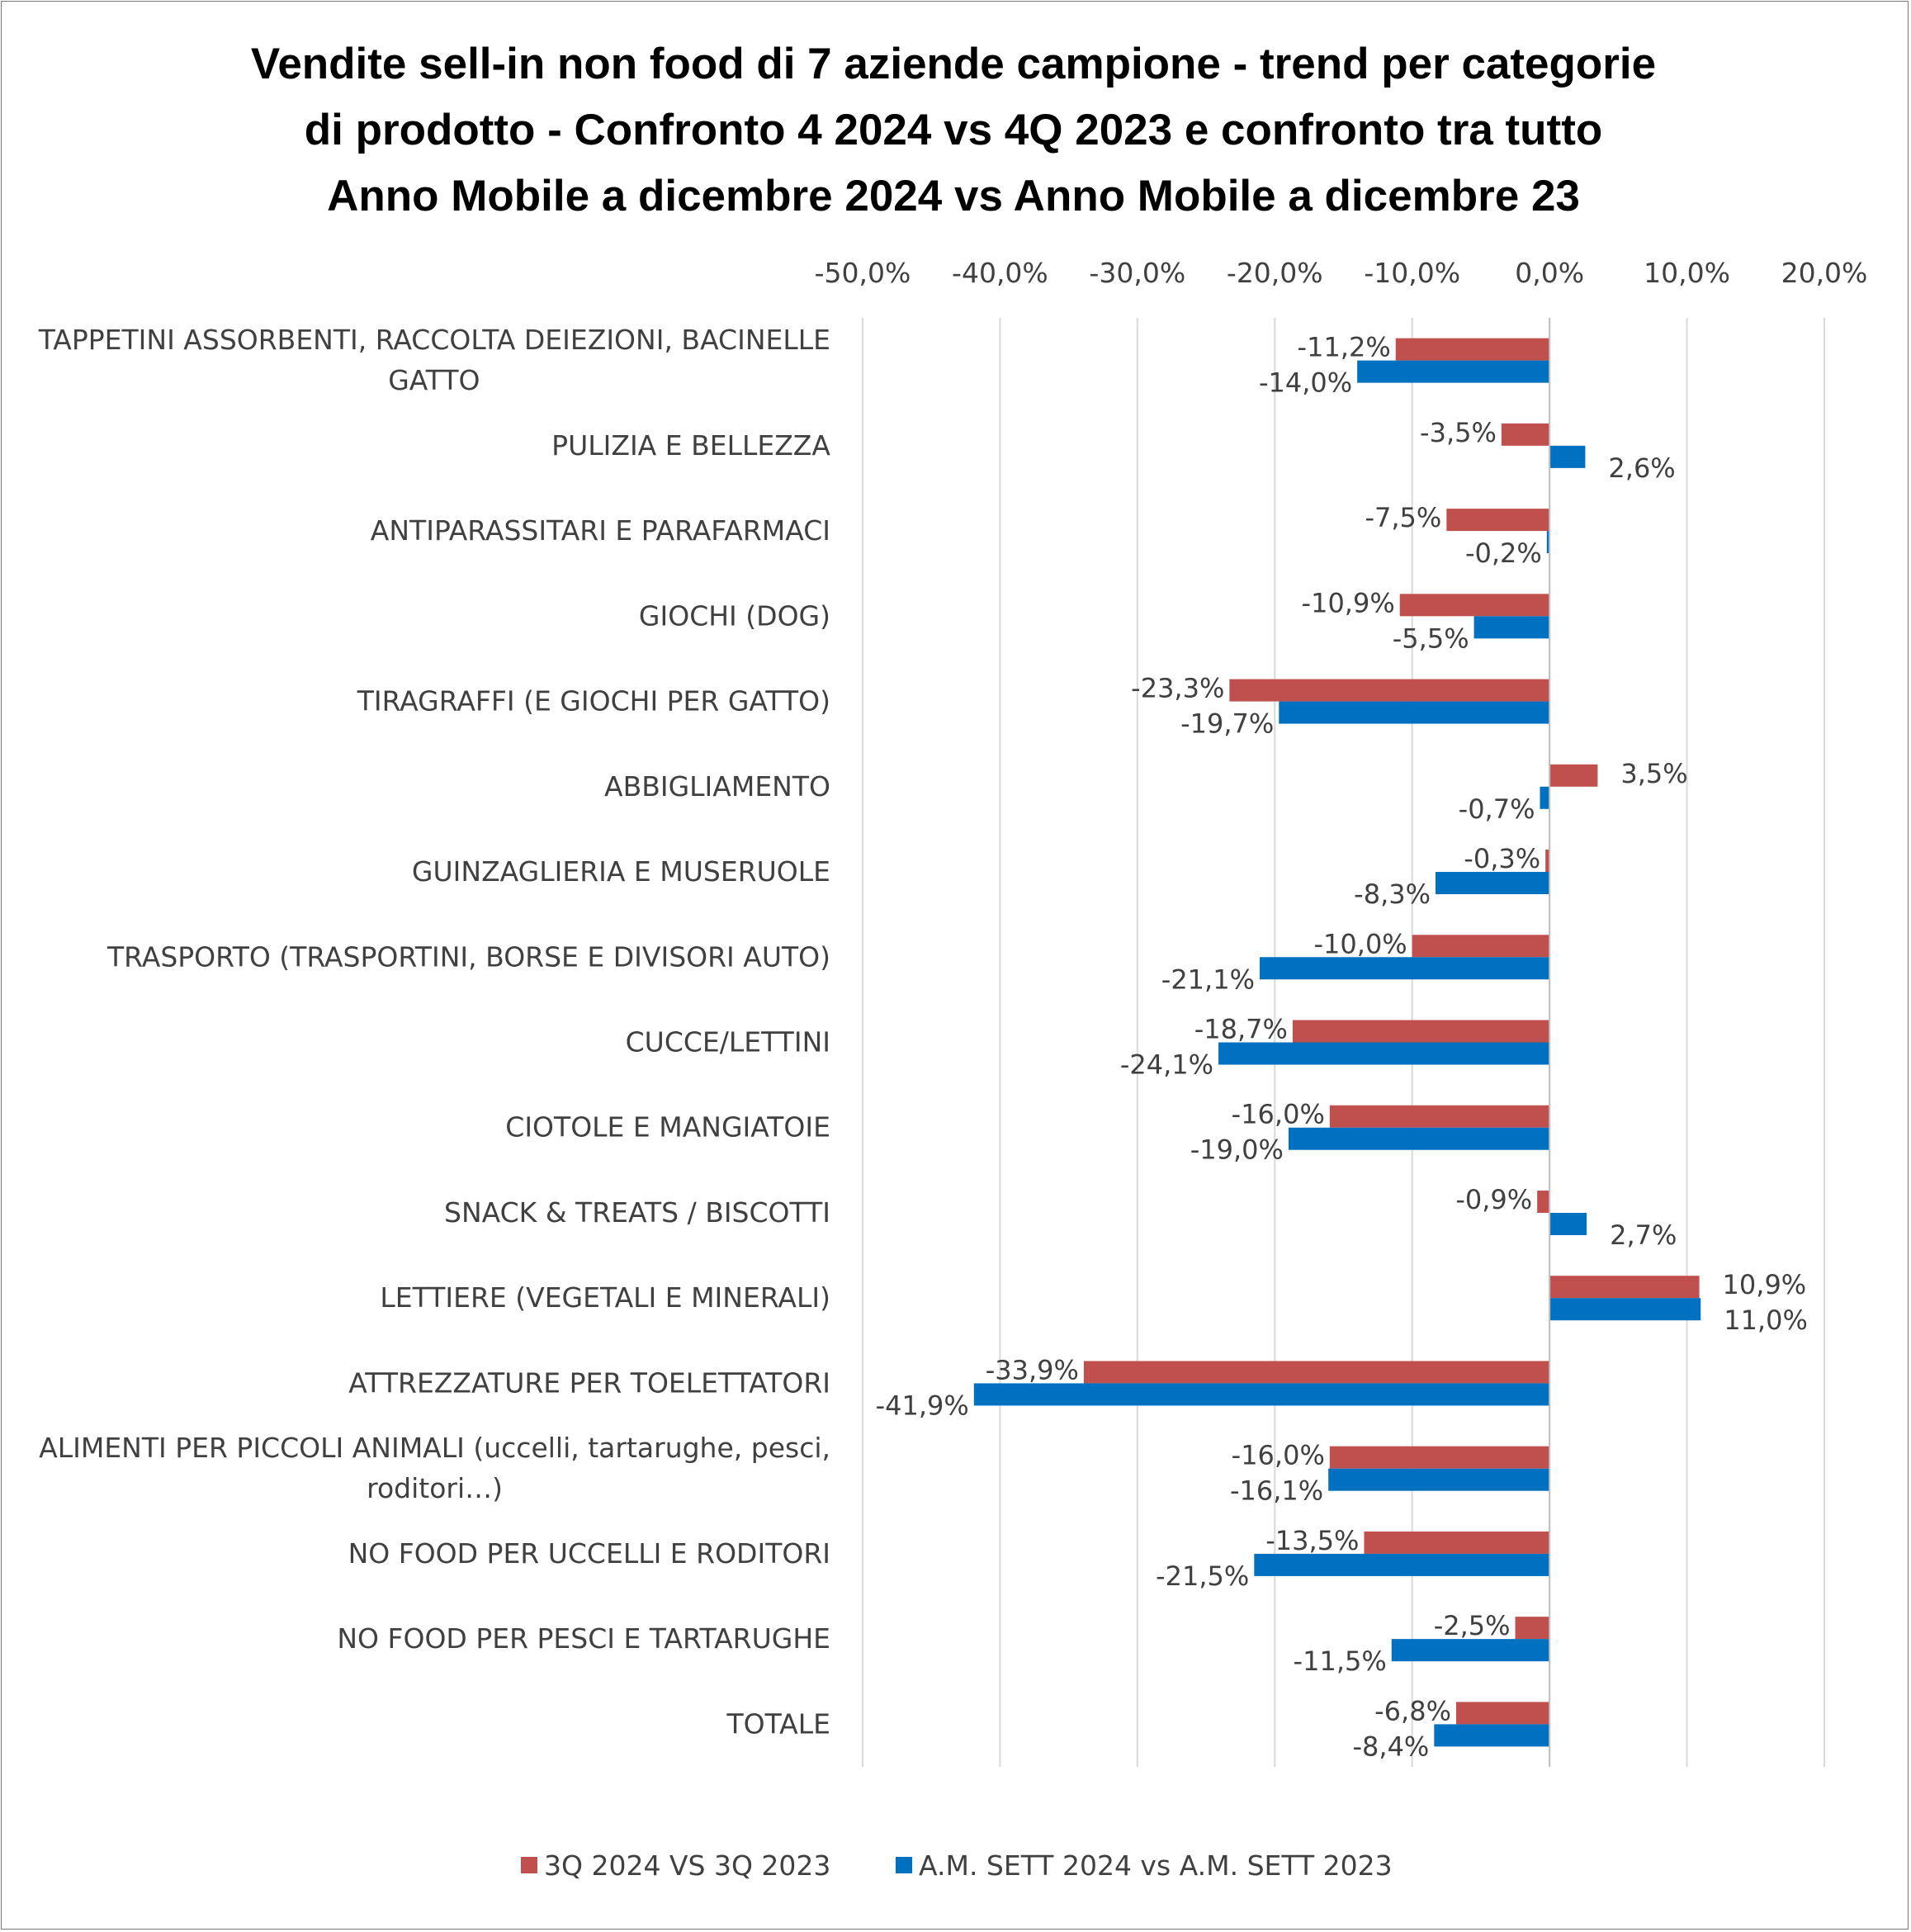 Image resolution: width=1911 pixels, height=1932 pixels. Describe the element at coordinates (1403, 517) in the screenshot. I see `data-label-3q: -7,5%` at that location.